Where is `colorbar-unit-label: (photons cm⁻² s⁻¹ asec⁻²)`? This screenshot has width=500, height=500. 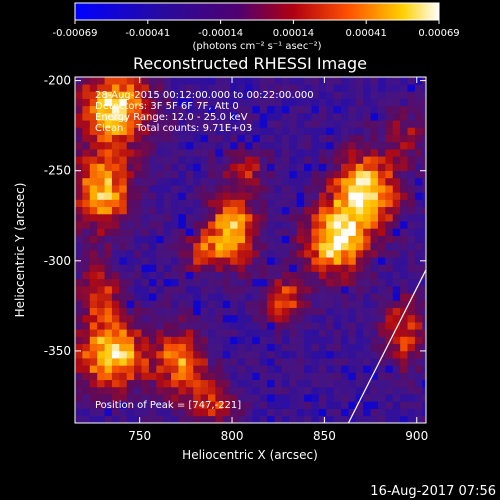 colorbar-unit-label: (photons cm⁻² s⁻¹ asec⁻²) is located at coordinates (256, 46).